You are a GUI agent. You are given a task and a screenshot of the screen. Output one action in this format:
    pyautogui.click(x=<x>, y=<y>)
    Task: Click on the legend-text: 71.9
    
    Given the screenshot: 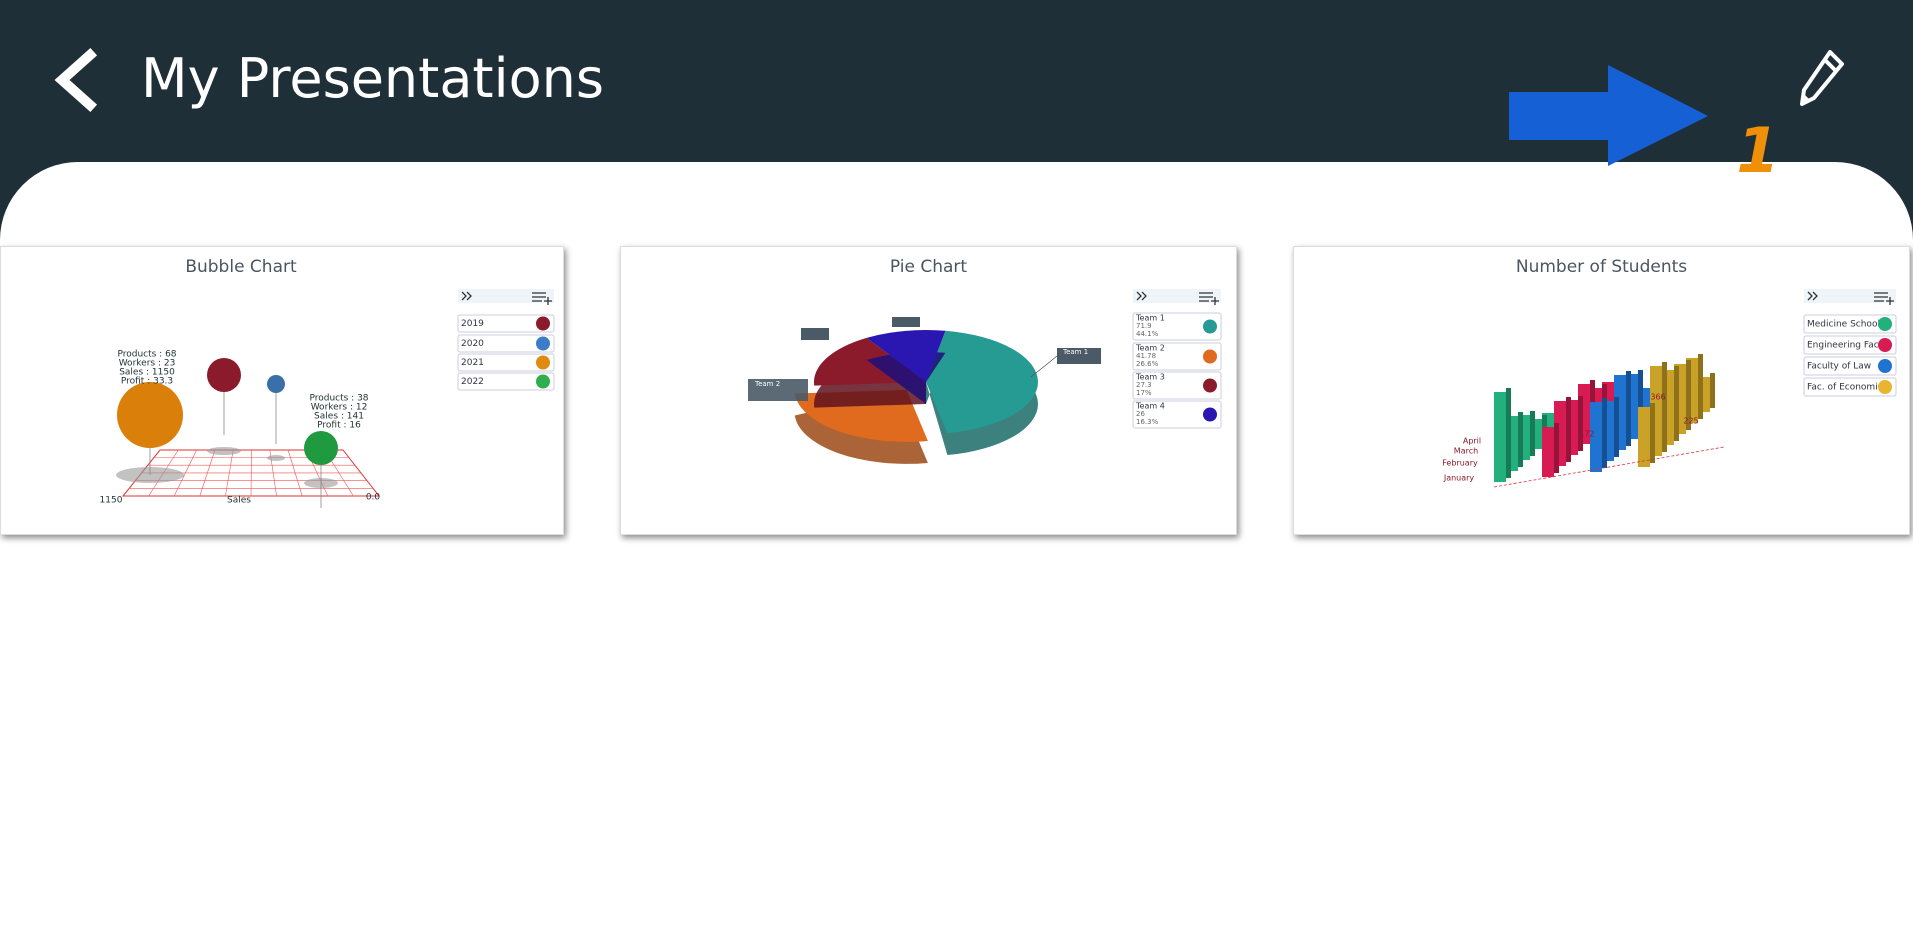 What is the action you would take?
    pyautogui.click(x=1144, y=326)
    